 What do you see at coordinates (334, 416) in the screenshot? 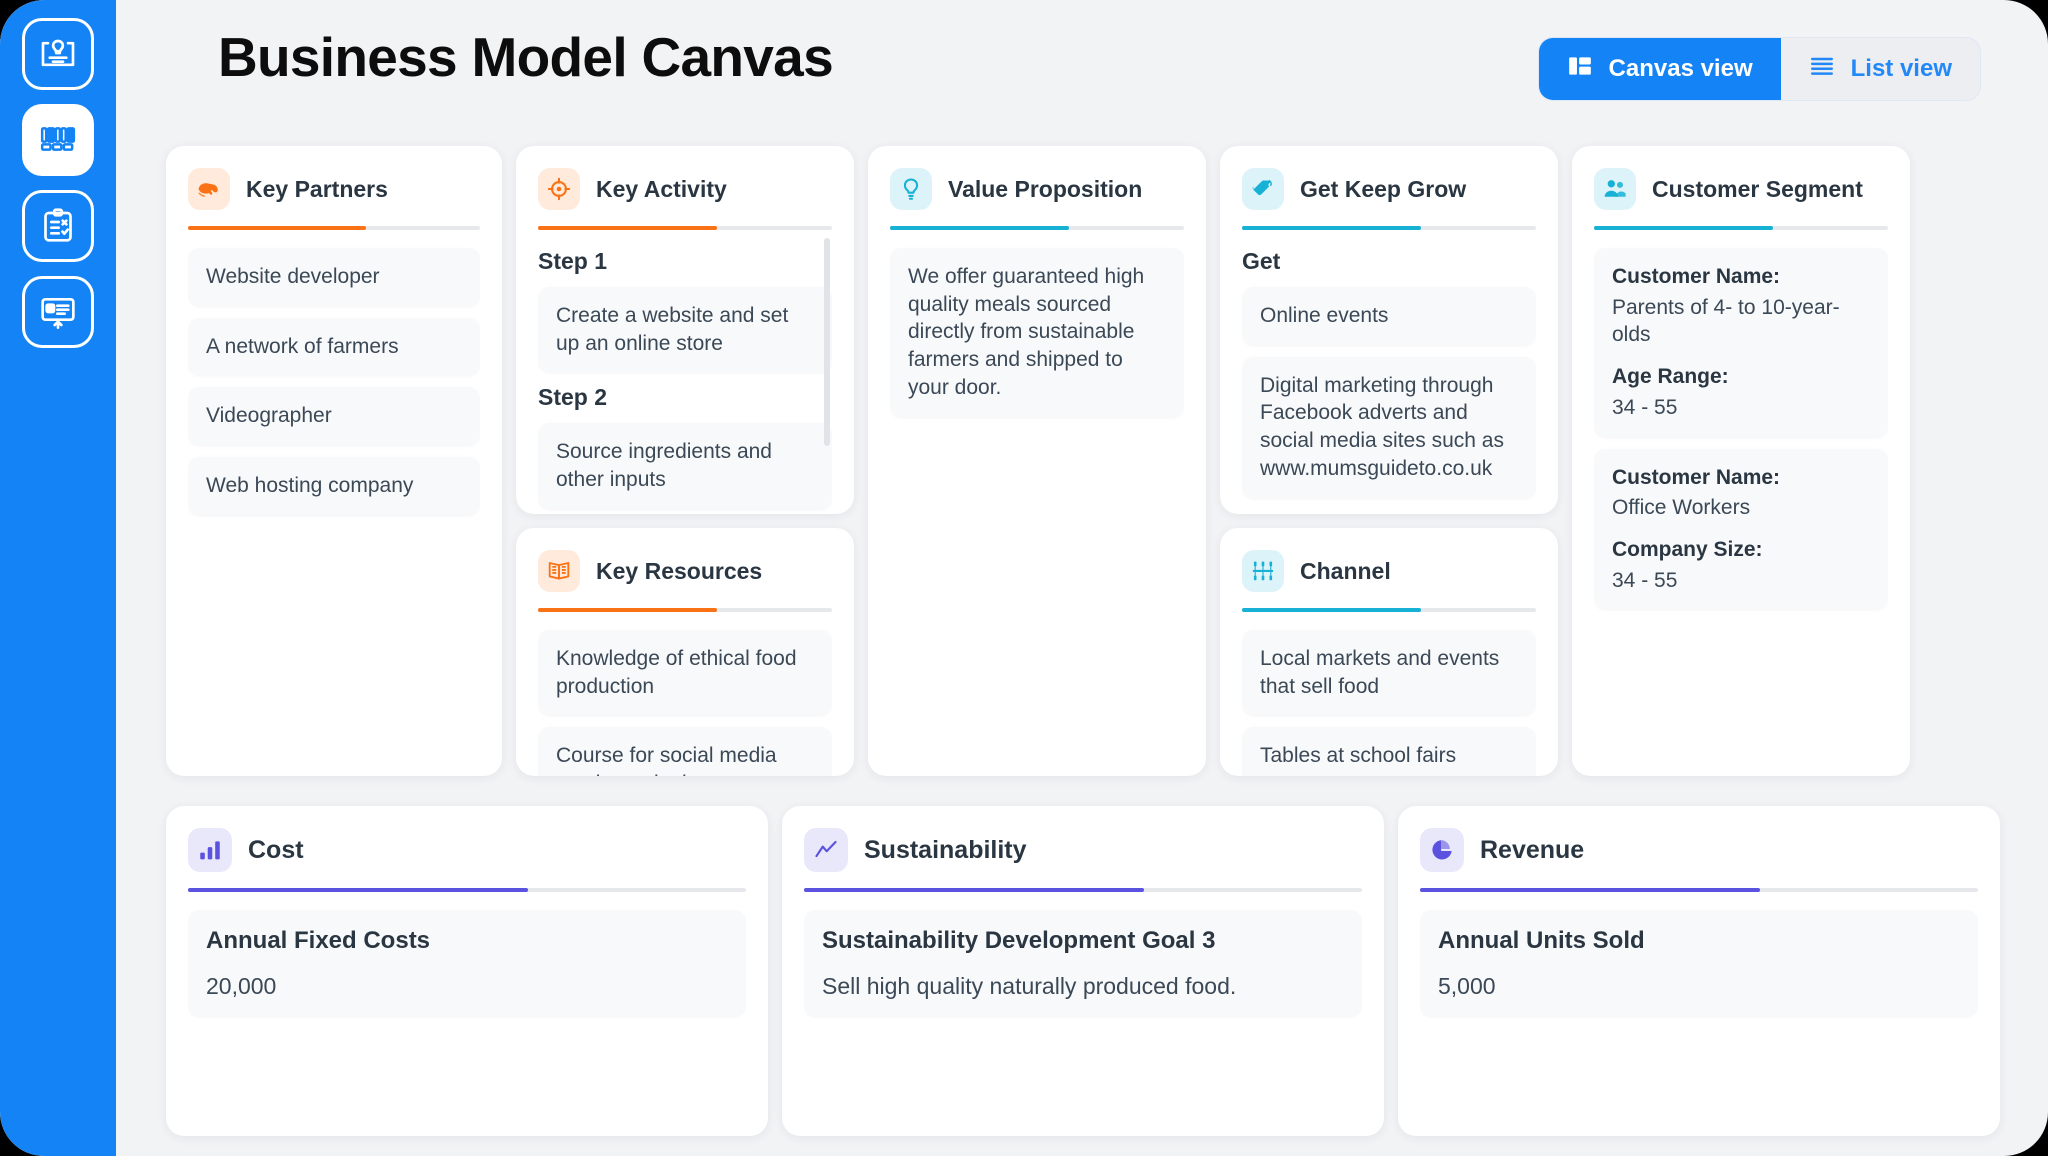
I see `list-item: Videographer` at bounding box center [334, 416].